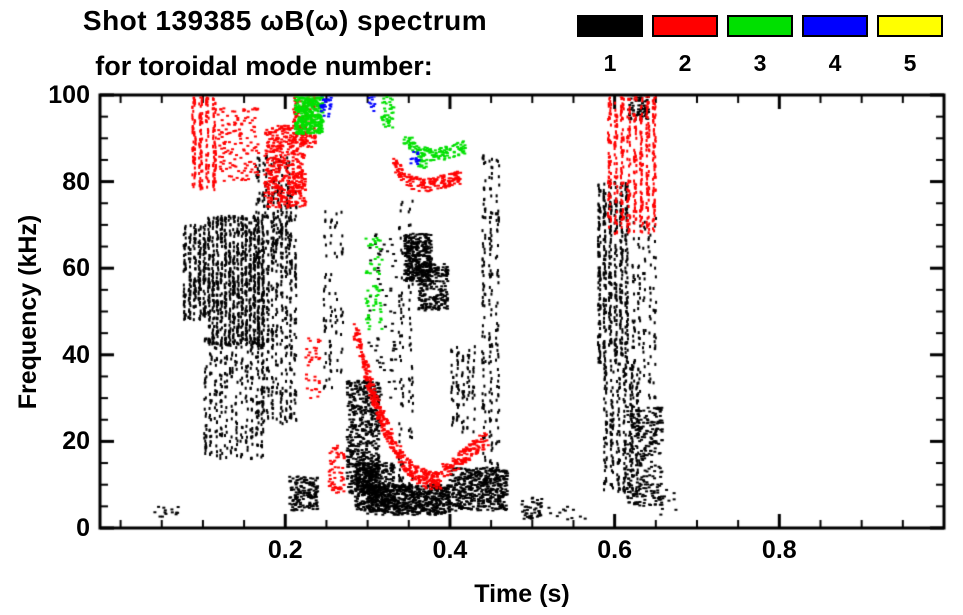 This screenshot has height=615, width=963. Describe the element at coordinates (610, 63) in the screenshot. I see `legend-label-1: 1` at that location.